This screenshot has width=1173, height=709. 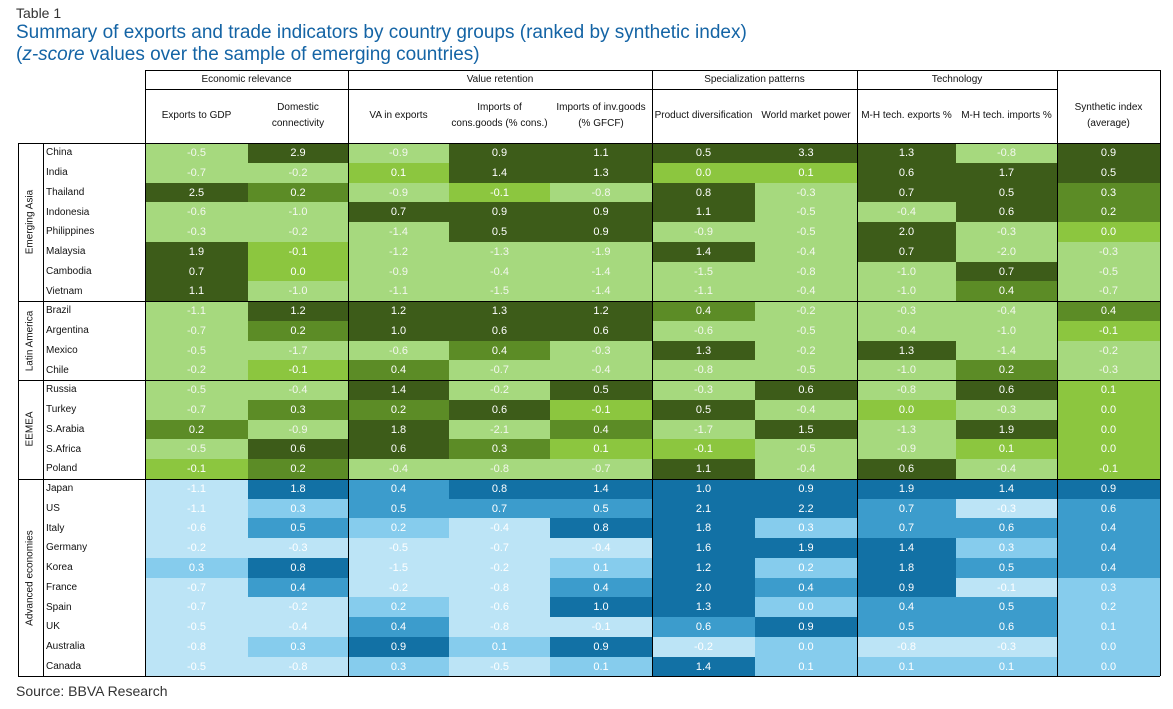 I want to click on row-label-country: Korea, so click(x=59, y=568).